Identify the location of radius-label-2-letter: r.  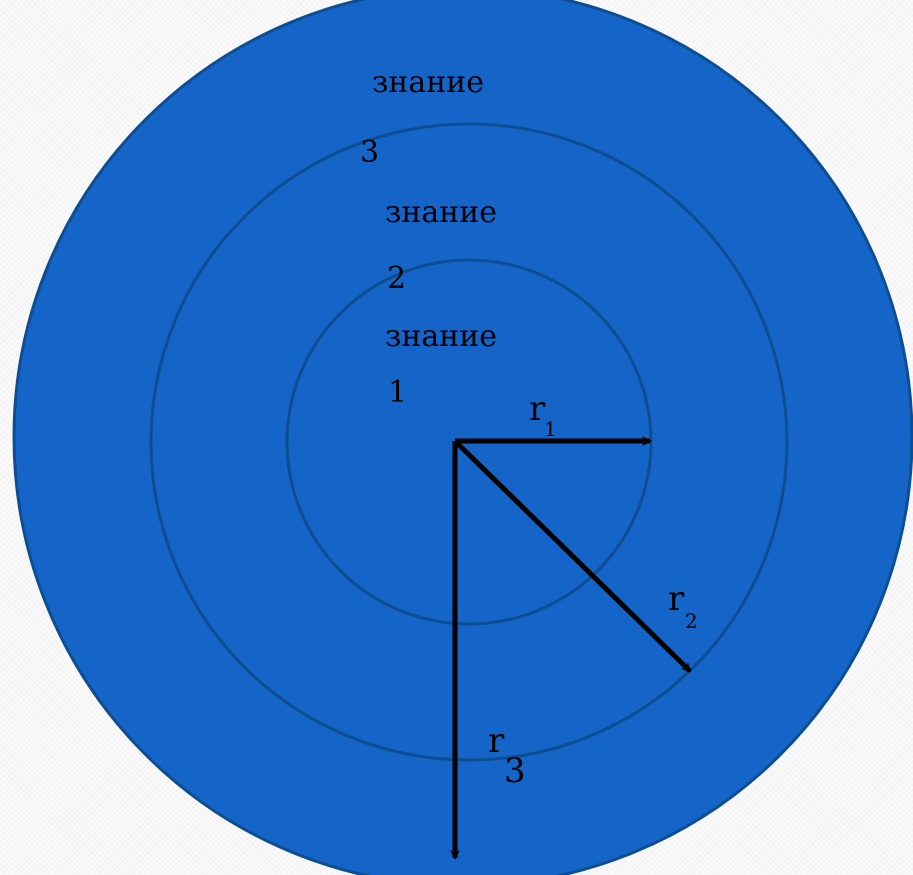
(676, 599).